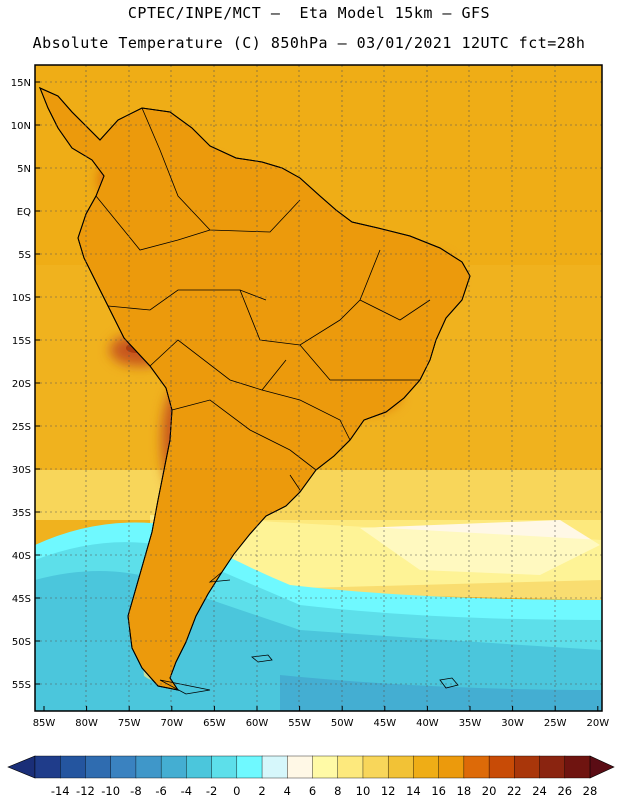 The image size is (618, 800). I want to click on lon-label: 20W, so click(597, 723).